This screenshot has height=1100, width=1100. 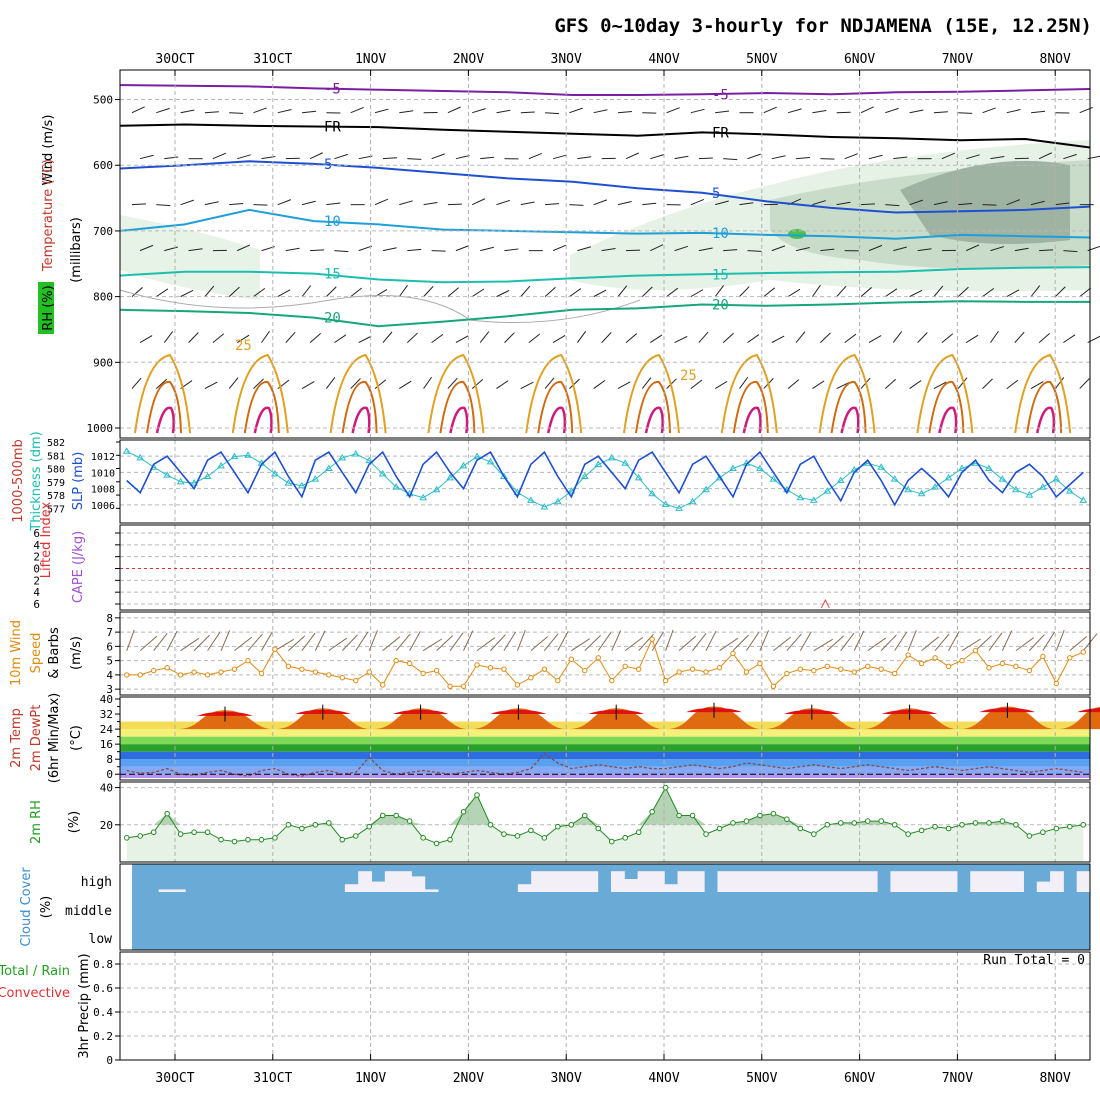 I want to click on bottom-date-label: 1NOV, so click(x=370, y=1078).